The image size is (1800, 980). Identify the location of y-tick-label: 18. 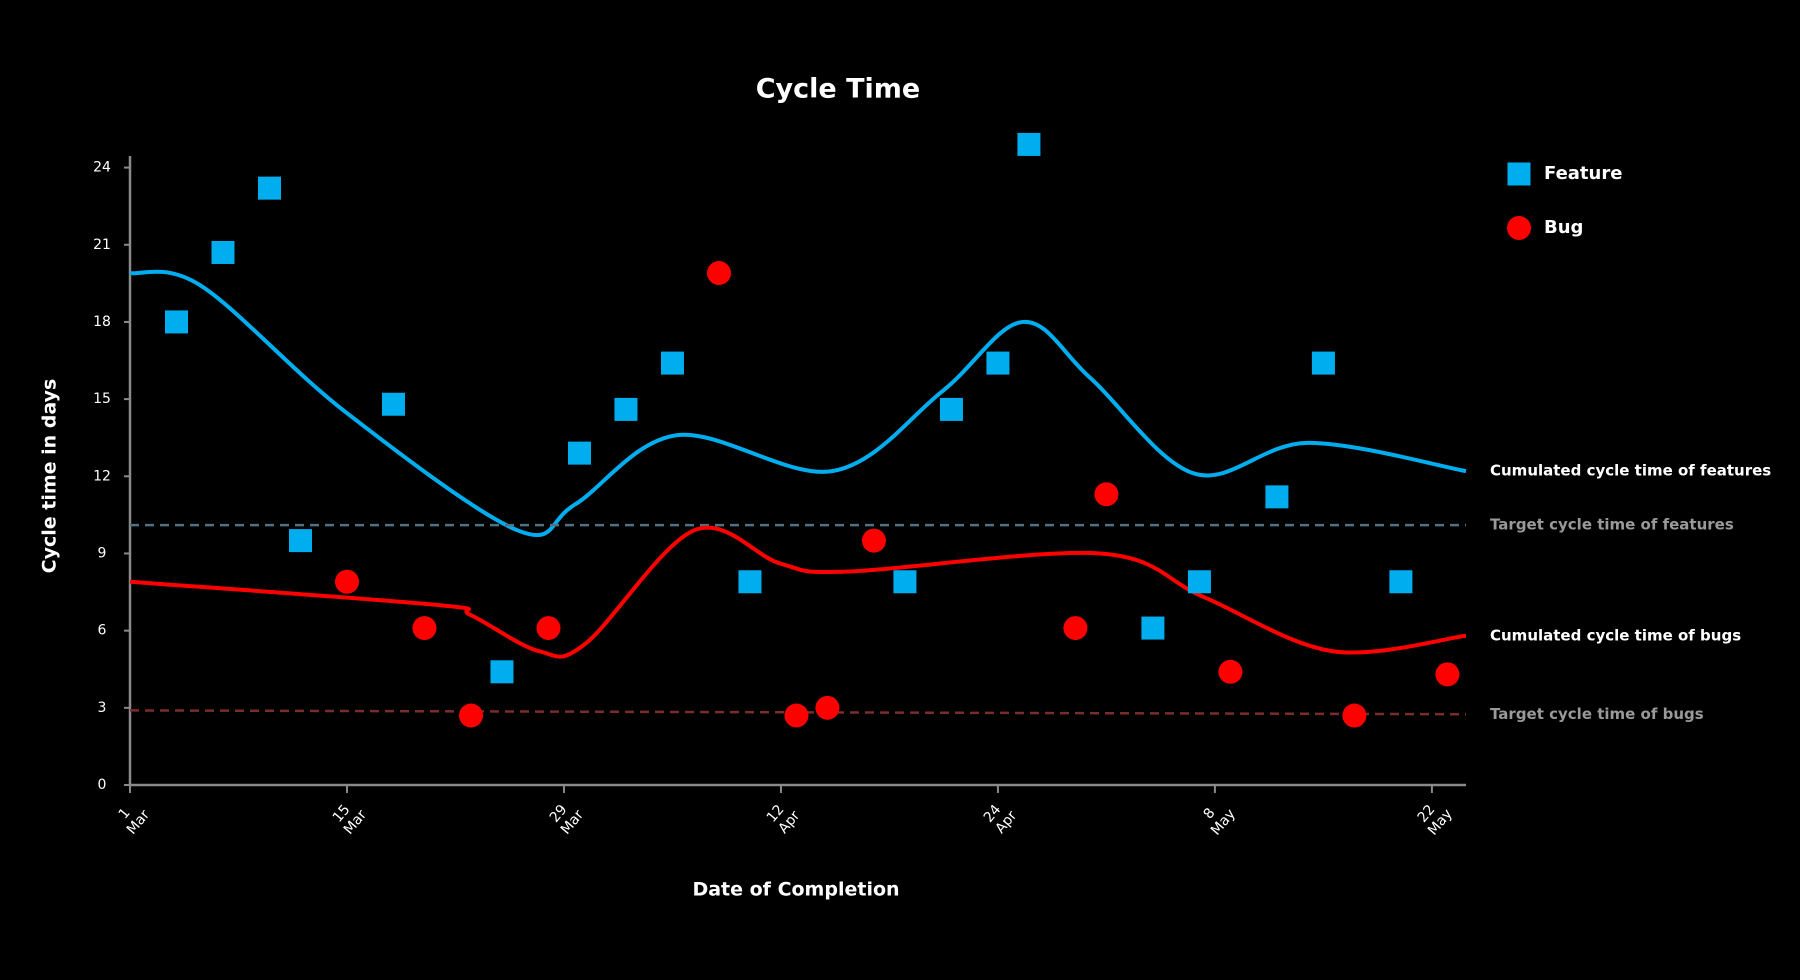
(102, 322).